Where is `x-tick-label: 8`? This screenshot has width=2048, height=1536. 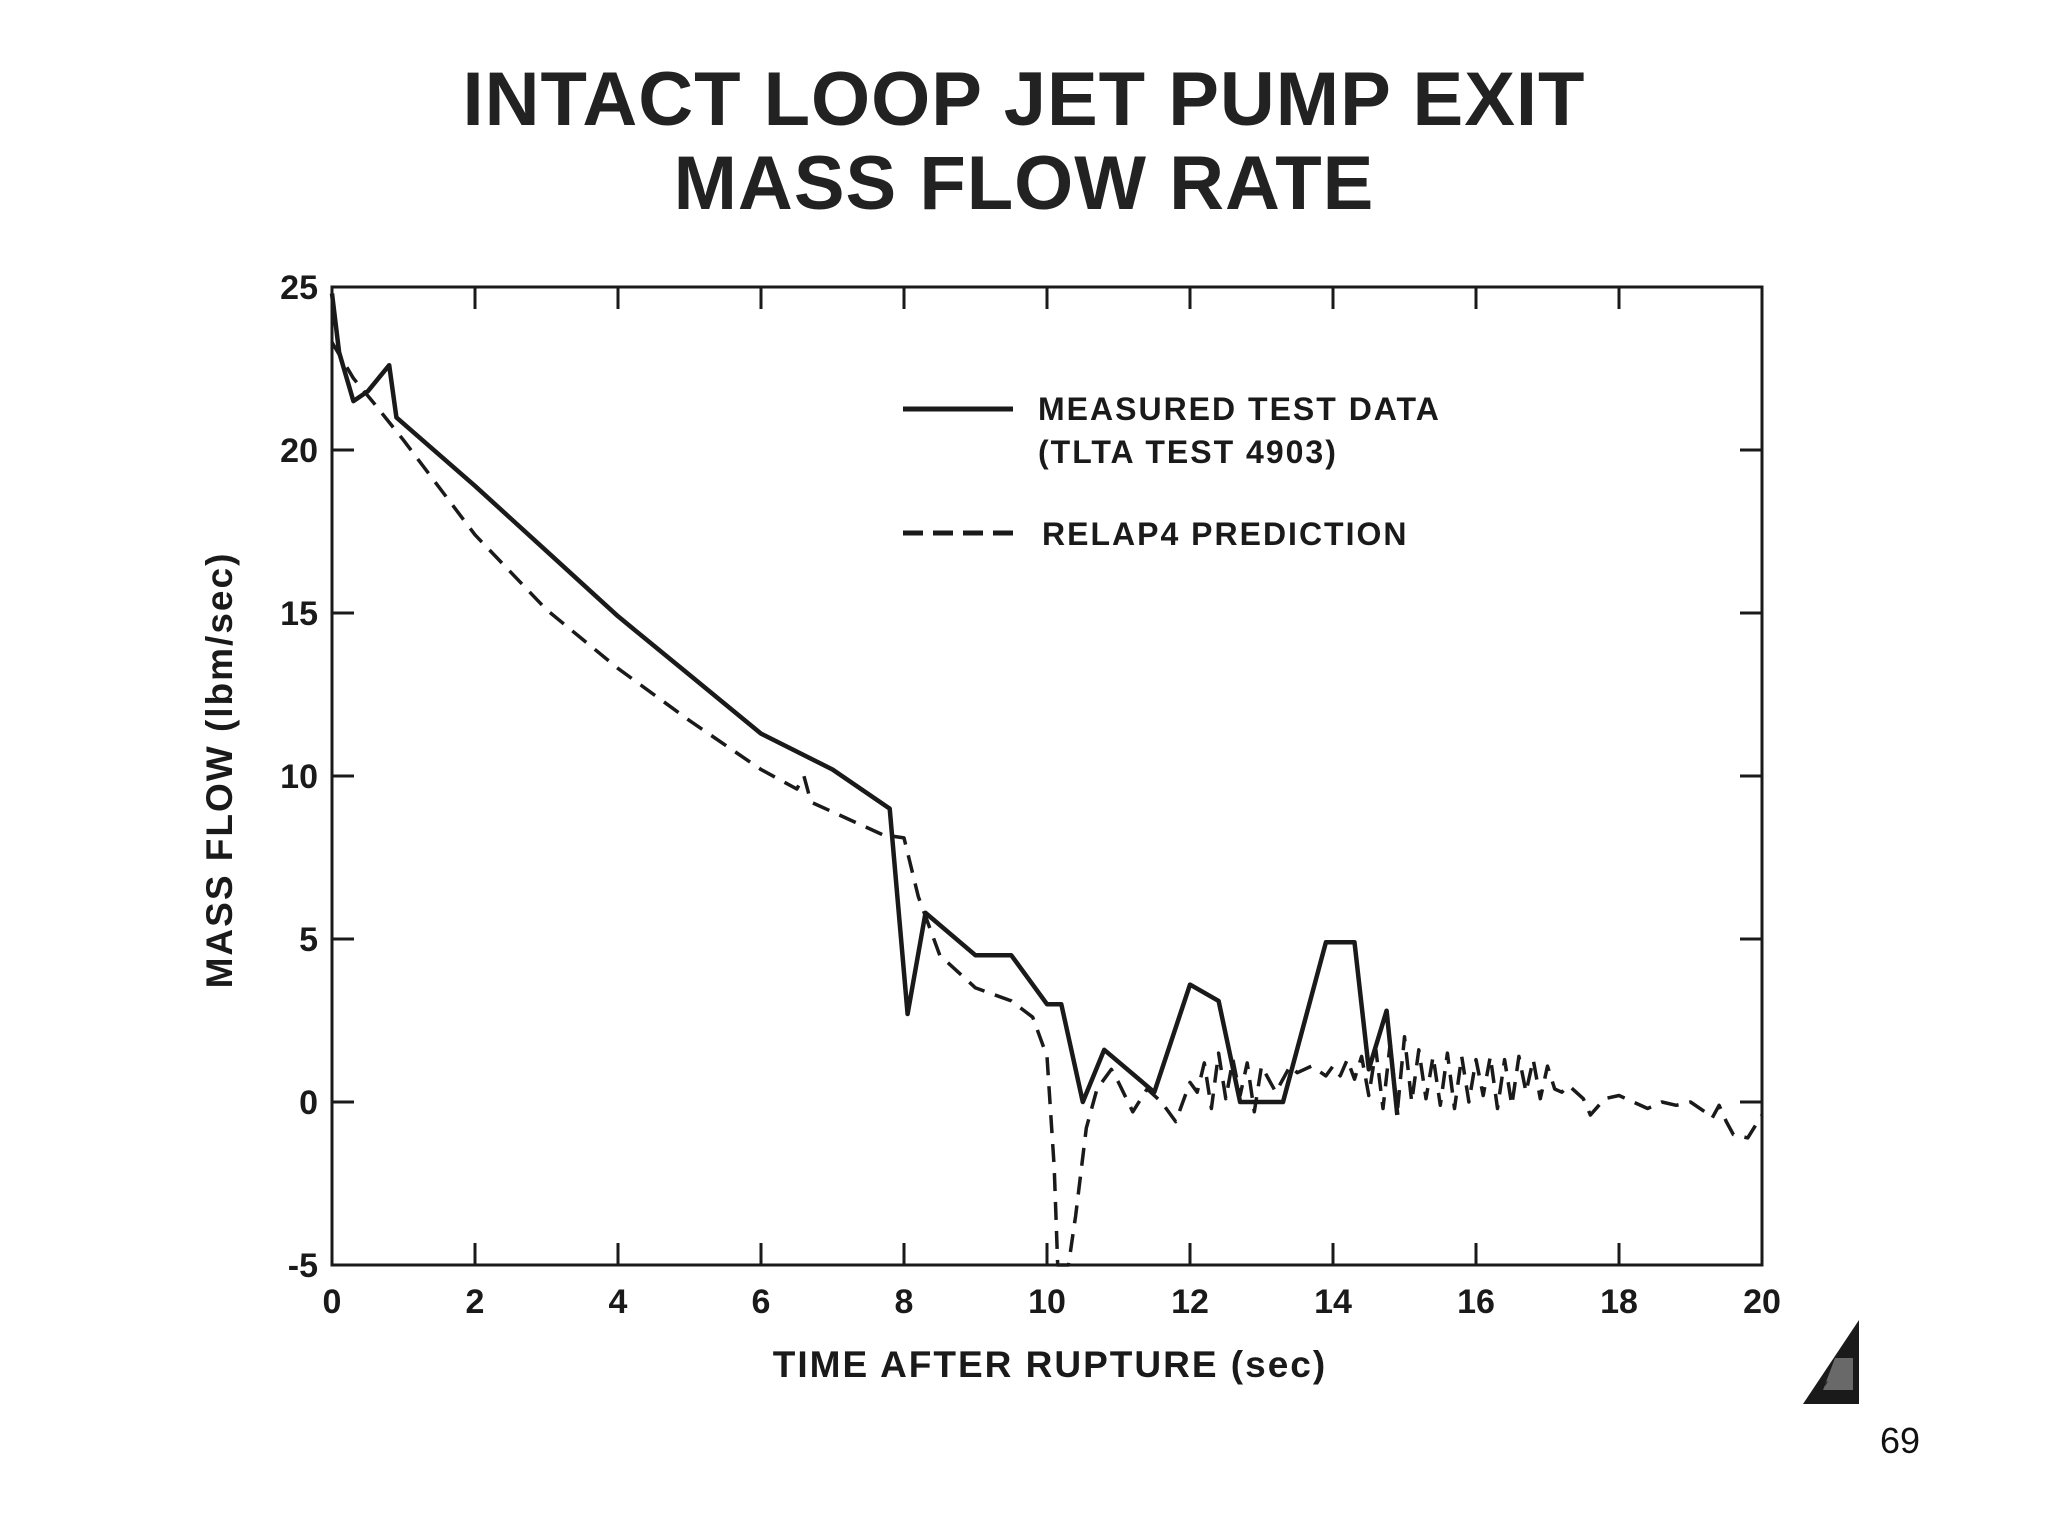
x-tick-label: 8 is located at coordinates (904, 1302).